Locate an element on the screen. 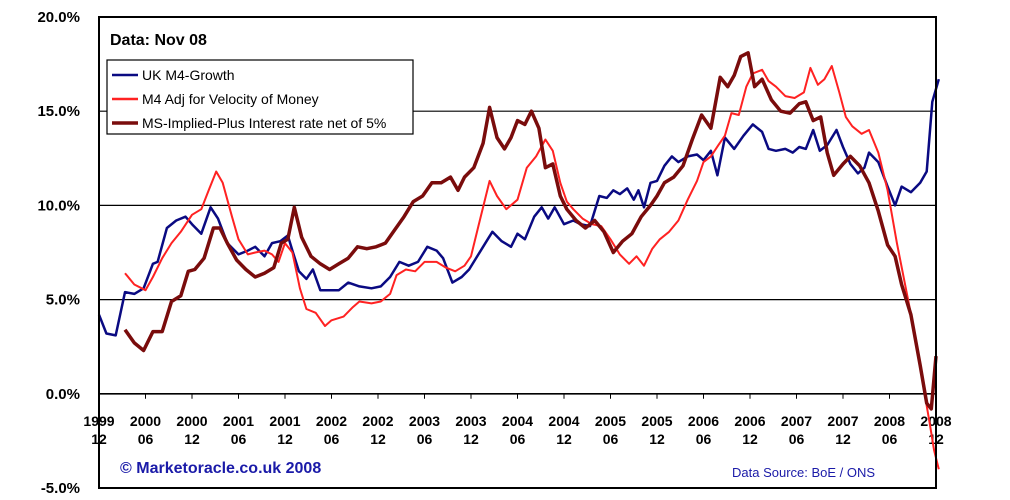  y-tick-label: 0.0% is located at coordinates (63, 394).